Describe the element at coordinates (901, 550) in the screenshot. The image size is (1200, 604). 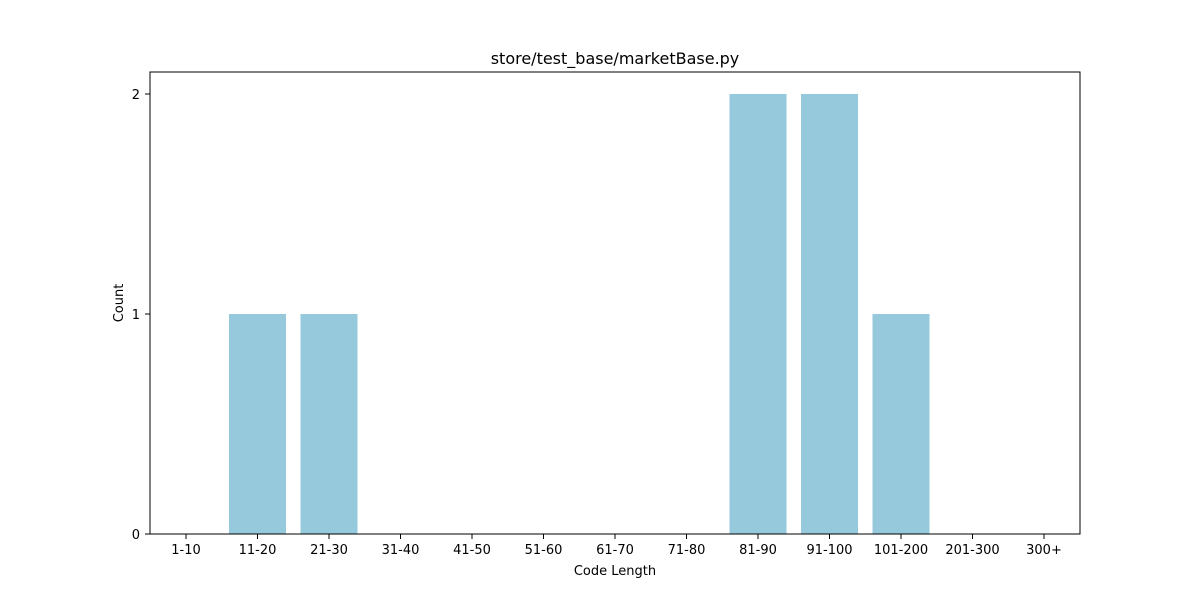
I see `x-tick-label: 101-200` at that location.